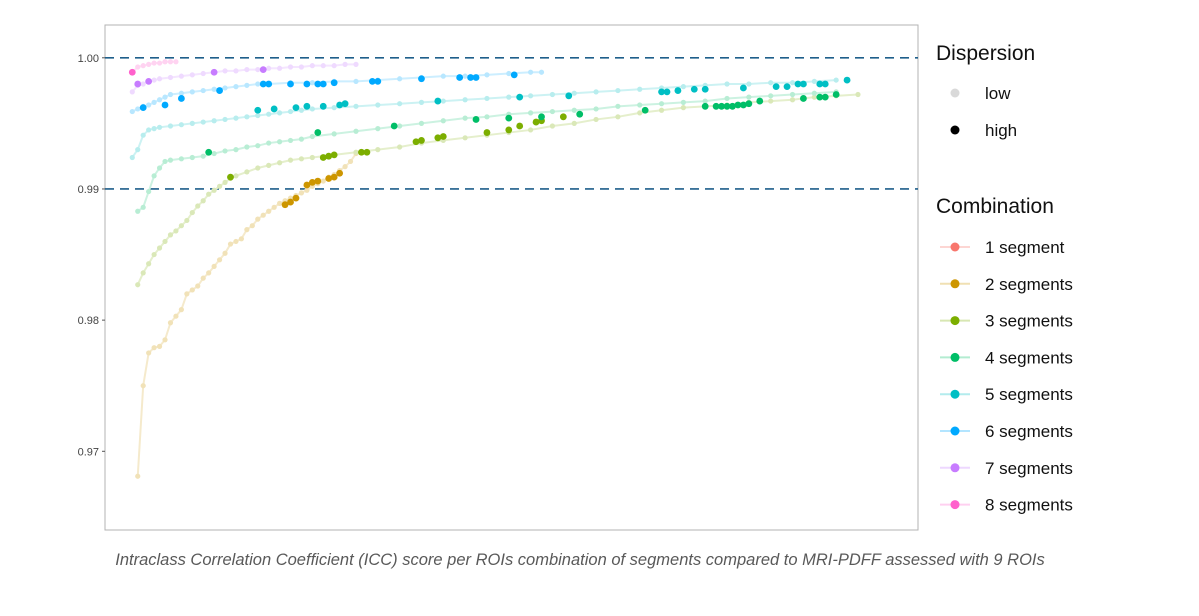 The image size is (1199, 616). What do you see at coordinates (328, 91) in the screenshot?
I see `series-6-high` at bounding box center [328, 91].